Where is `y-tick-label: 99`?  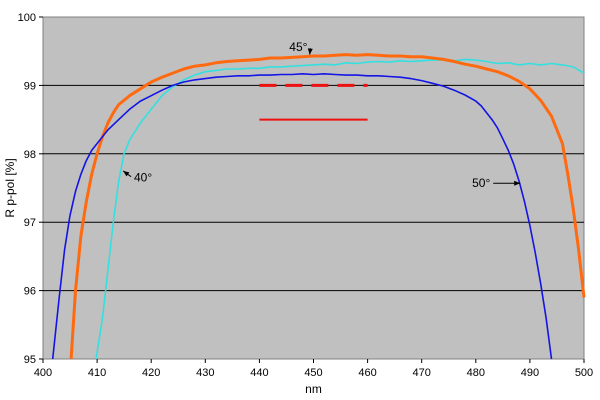
y-tick-label: 99 is located at coordinates (30, 86).